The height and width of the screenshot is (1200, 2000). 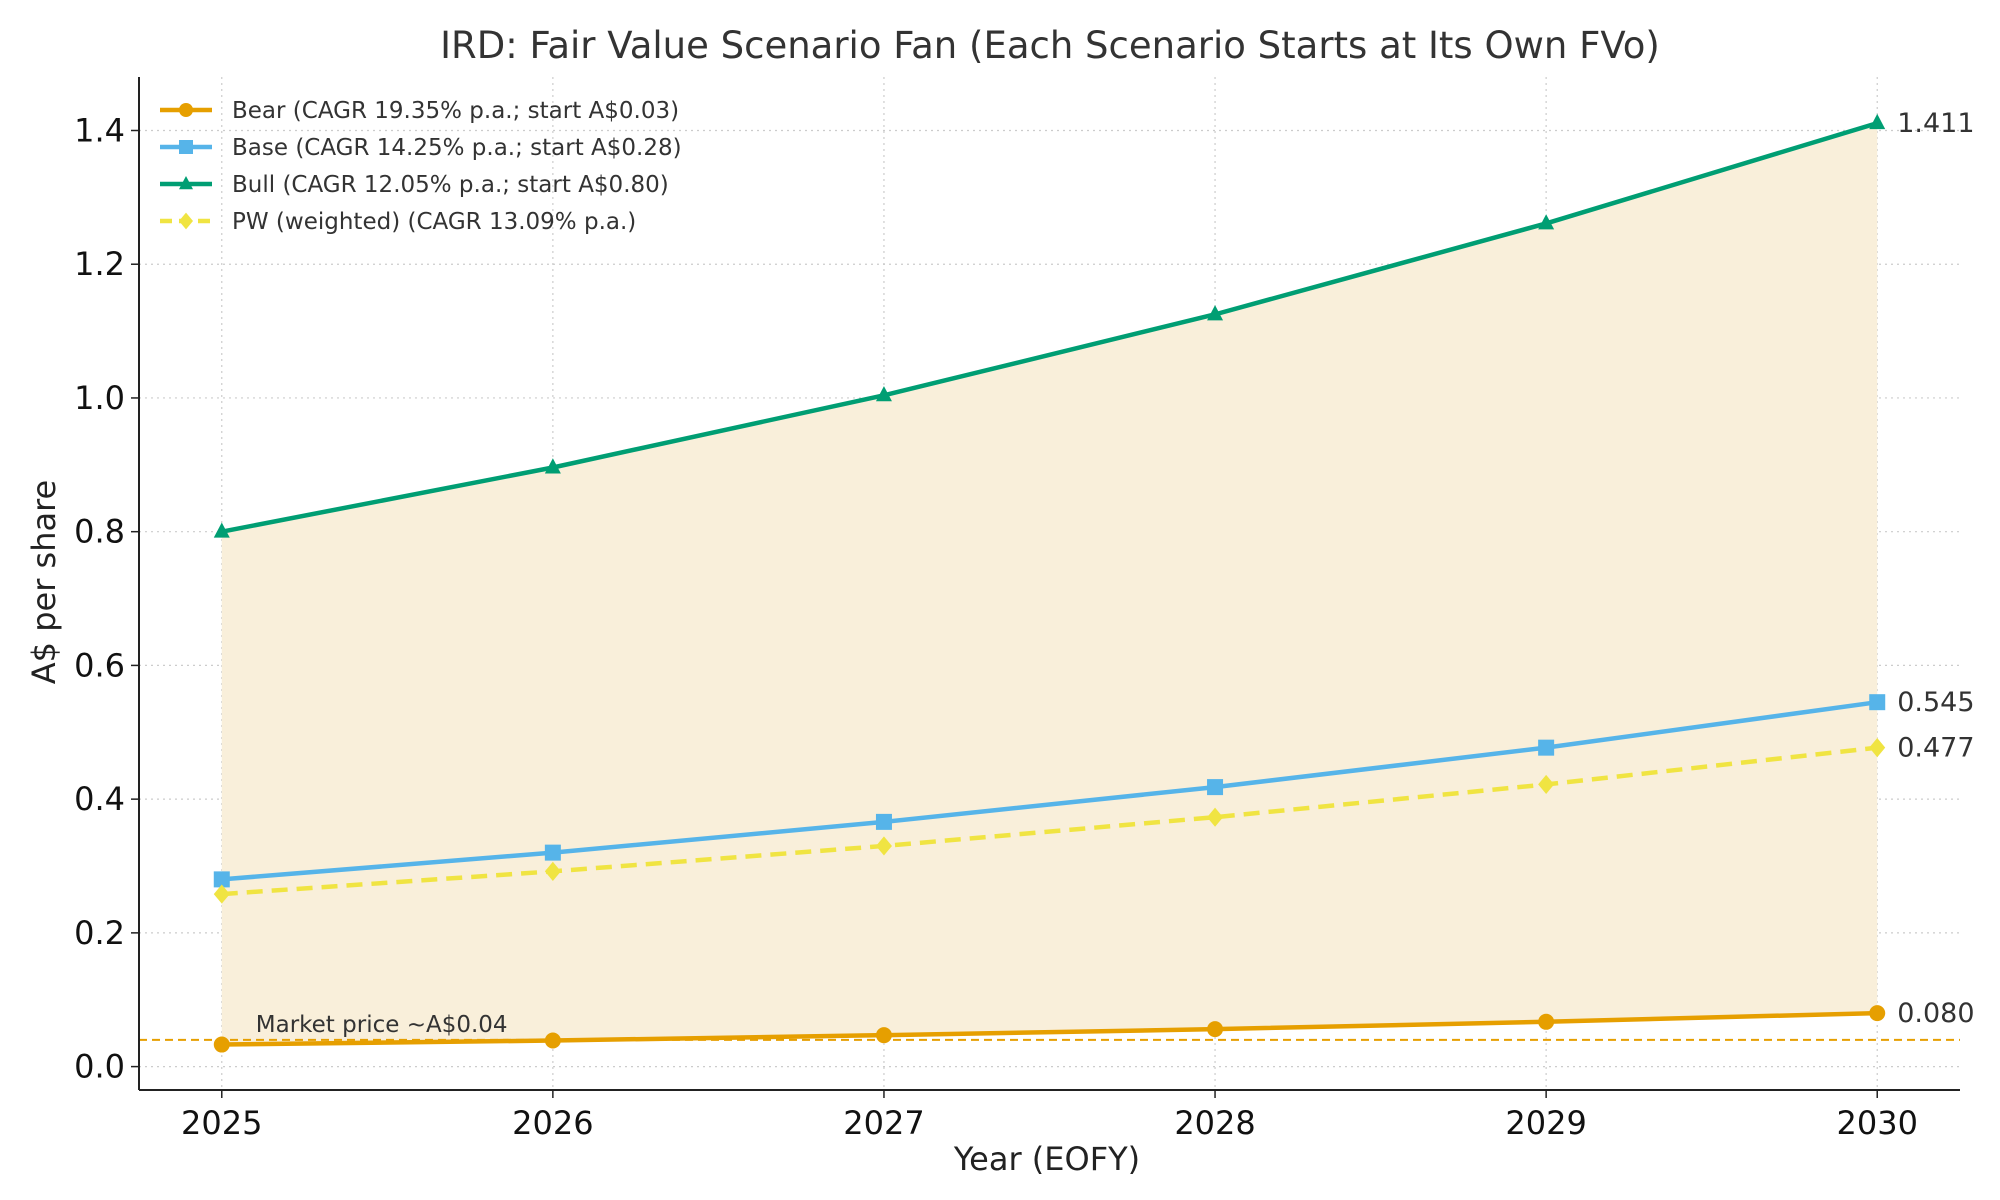 What do you see at coordinates (883, 1123) in the screenshot?
I see `x-tick-label: 2027` at bounding box center [883, 1123].